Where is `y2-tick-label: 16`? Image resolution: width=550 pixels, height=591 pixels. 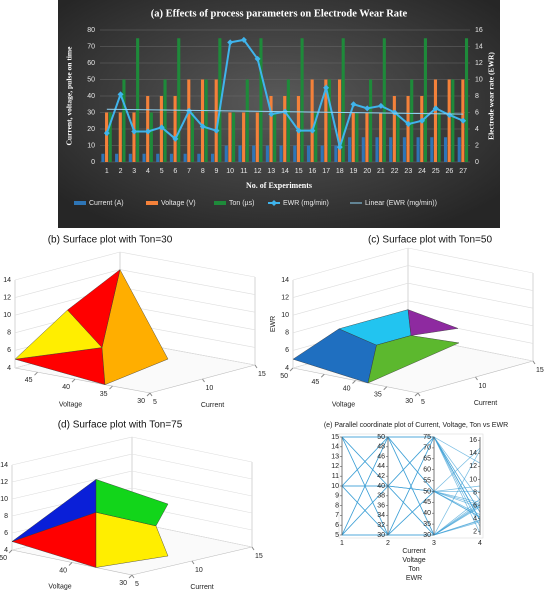
y2-tick-label: 16 is located at coordinates (479, 30).